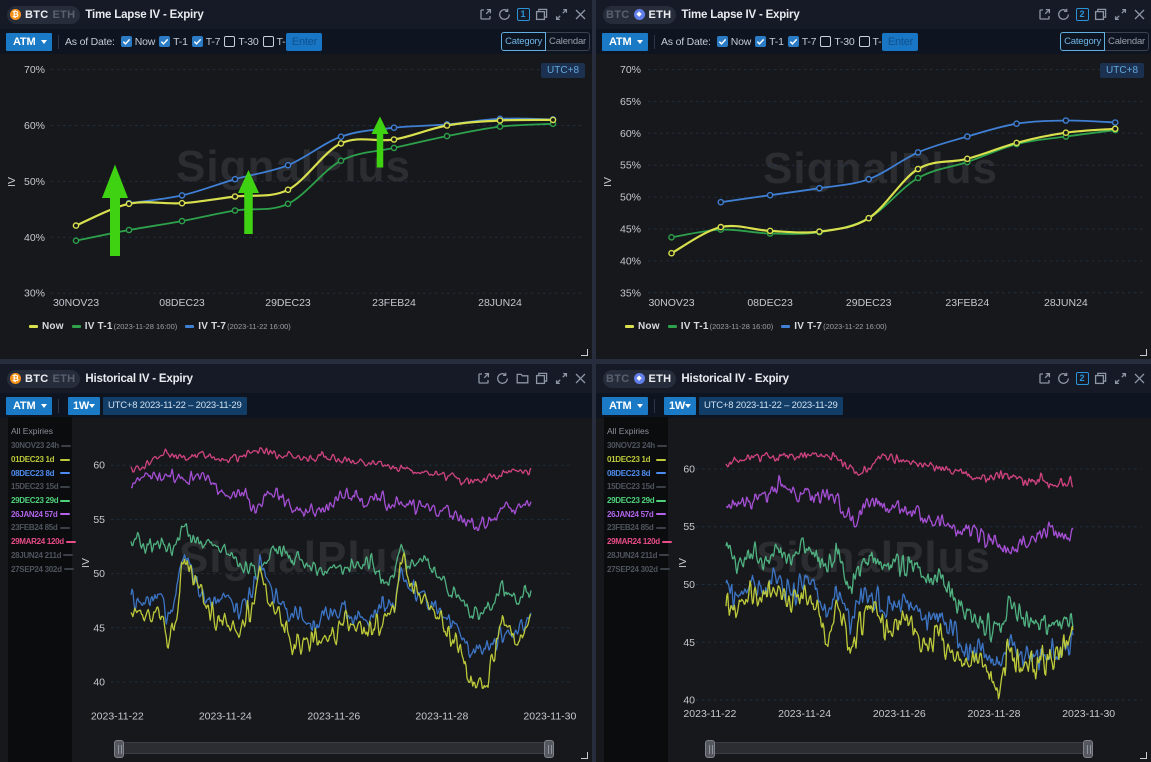 Image resolution: width=1151 pixels, height=762 pixels. I want to click on svg-text: 55%, so click(630, 166).